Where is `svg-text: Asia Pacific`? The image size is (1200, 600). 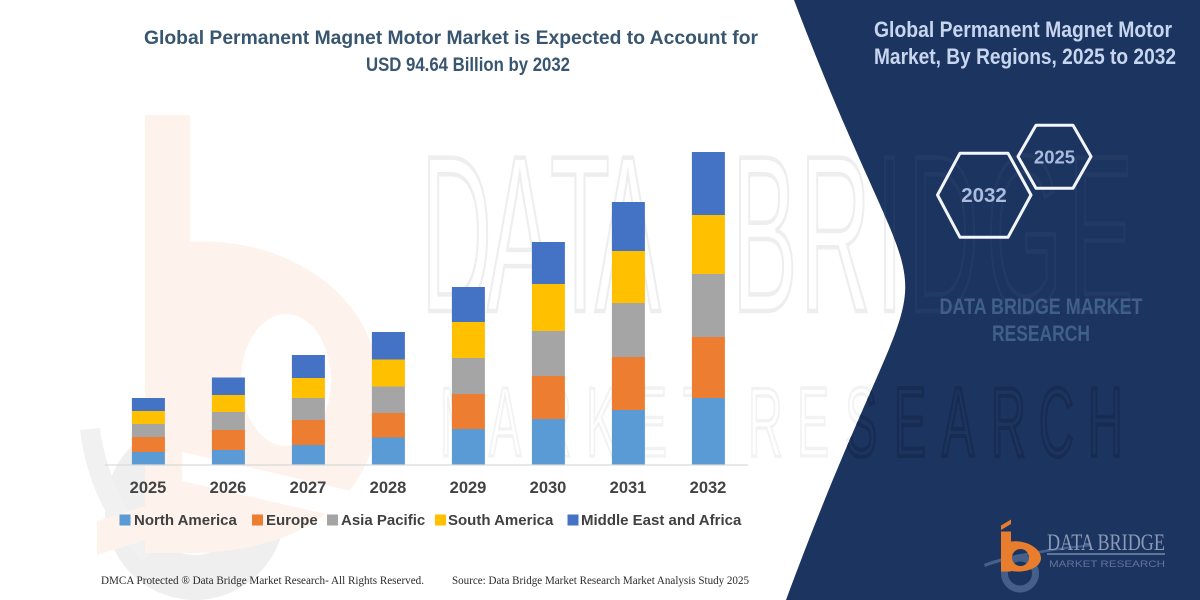 svg-text: Asia Pacific is located at coordinates (383, 520).